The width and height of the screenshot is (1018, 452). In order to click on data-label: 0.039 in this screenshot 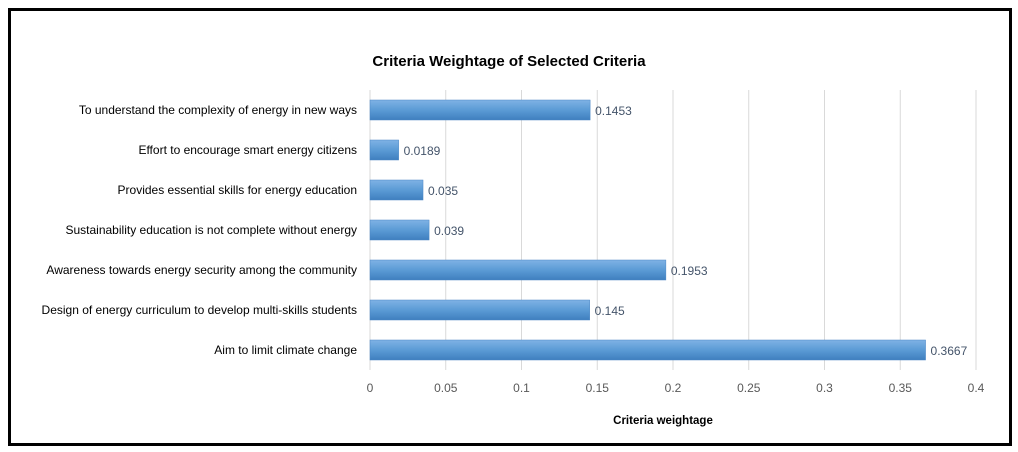, I will do `click(449, 231)`.